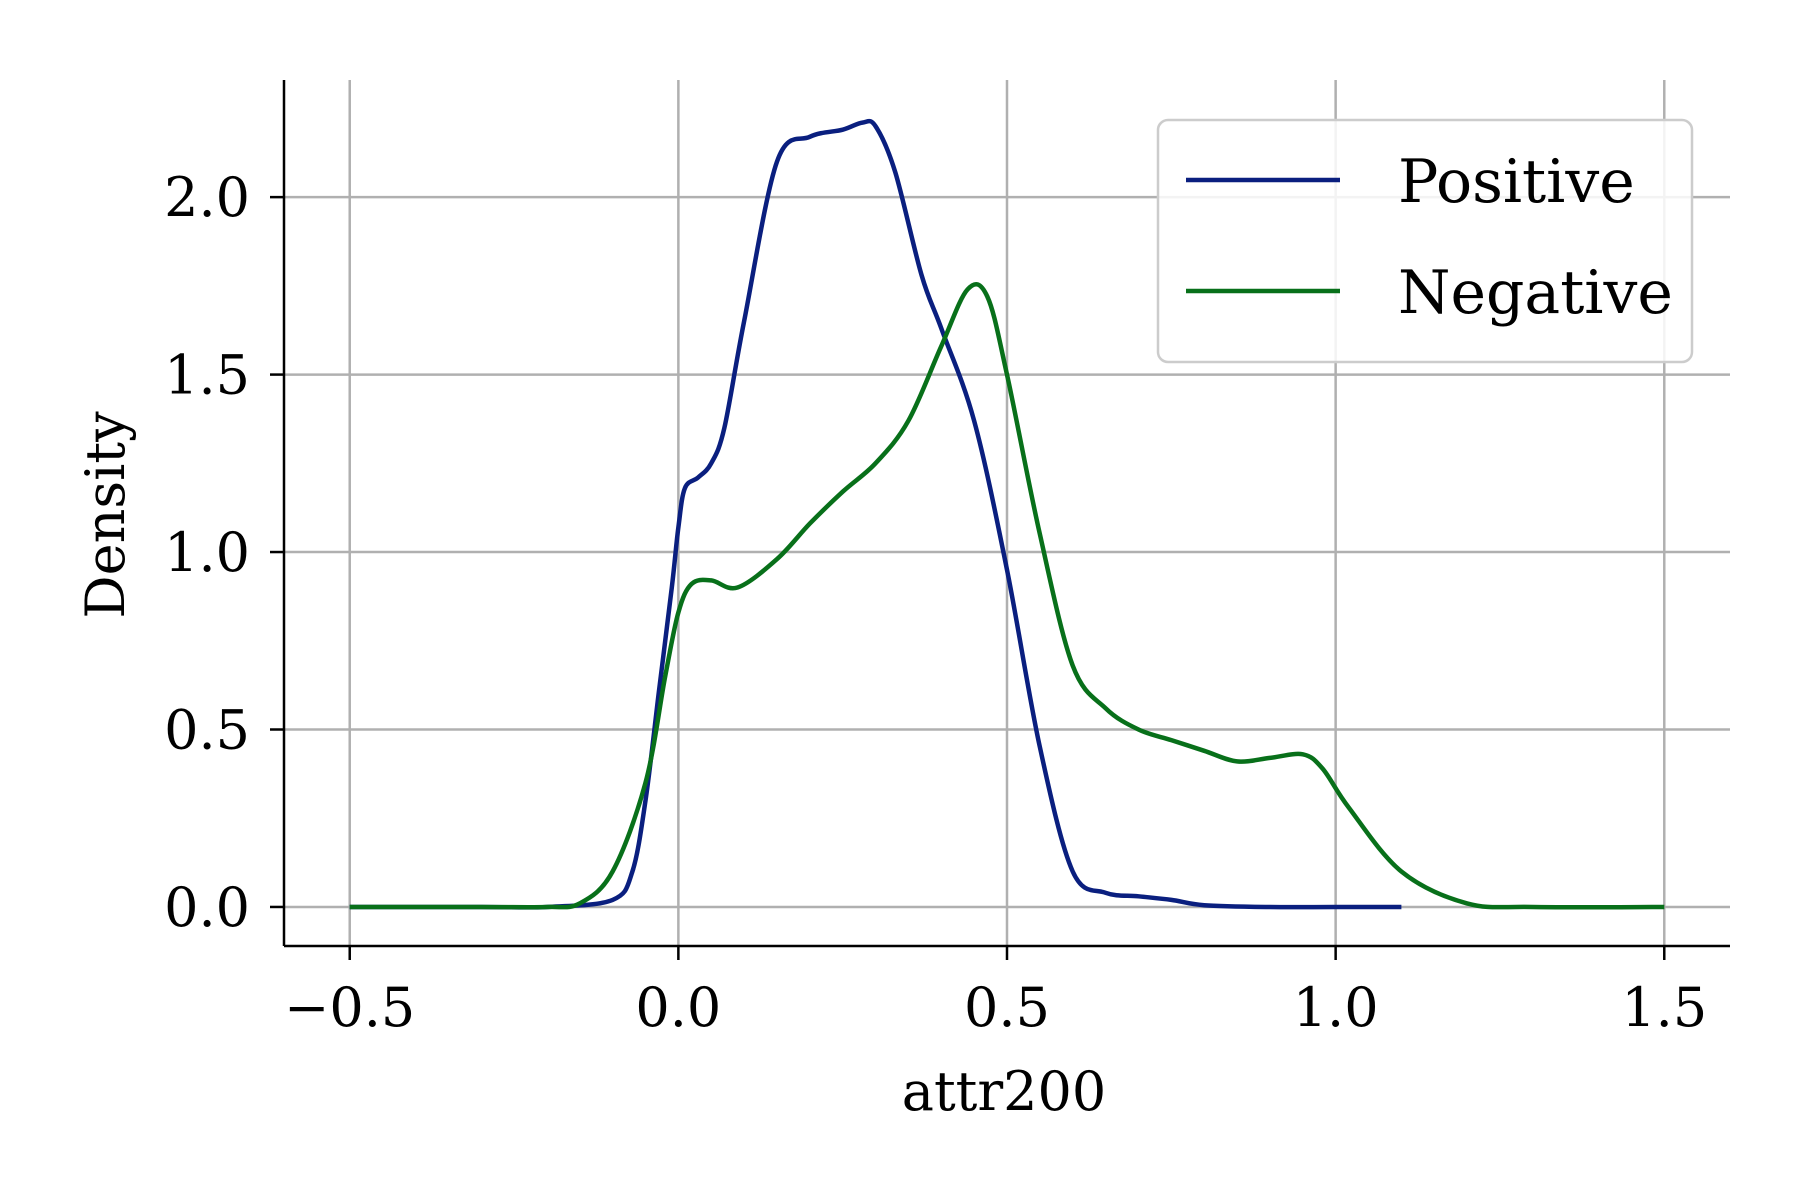 This screenshot has width=1800, height=1200. Describe the element at coordinates (1664, 1007) in the screenshot. I see `x-tick-label: 1.5` at that location.